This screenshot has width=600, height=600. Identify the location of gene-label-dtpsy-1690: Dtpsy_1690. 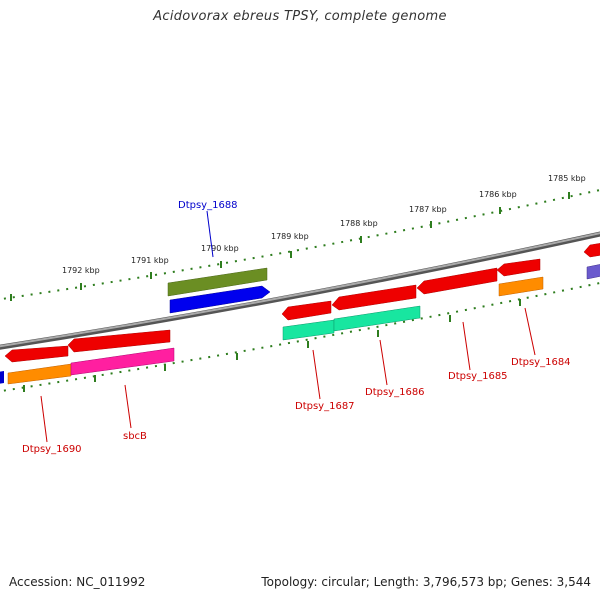
(52, 449).